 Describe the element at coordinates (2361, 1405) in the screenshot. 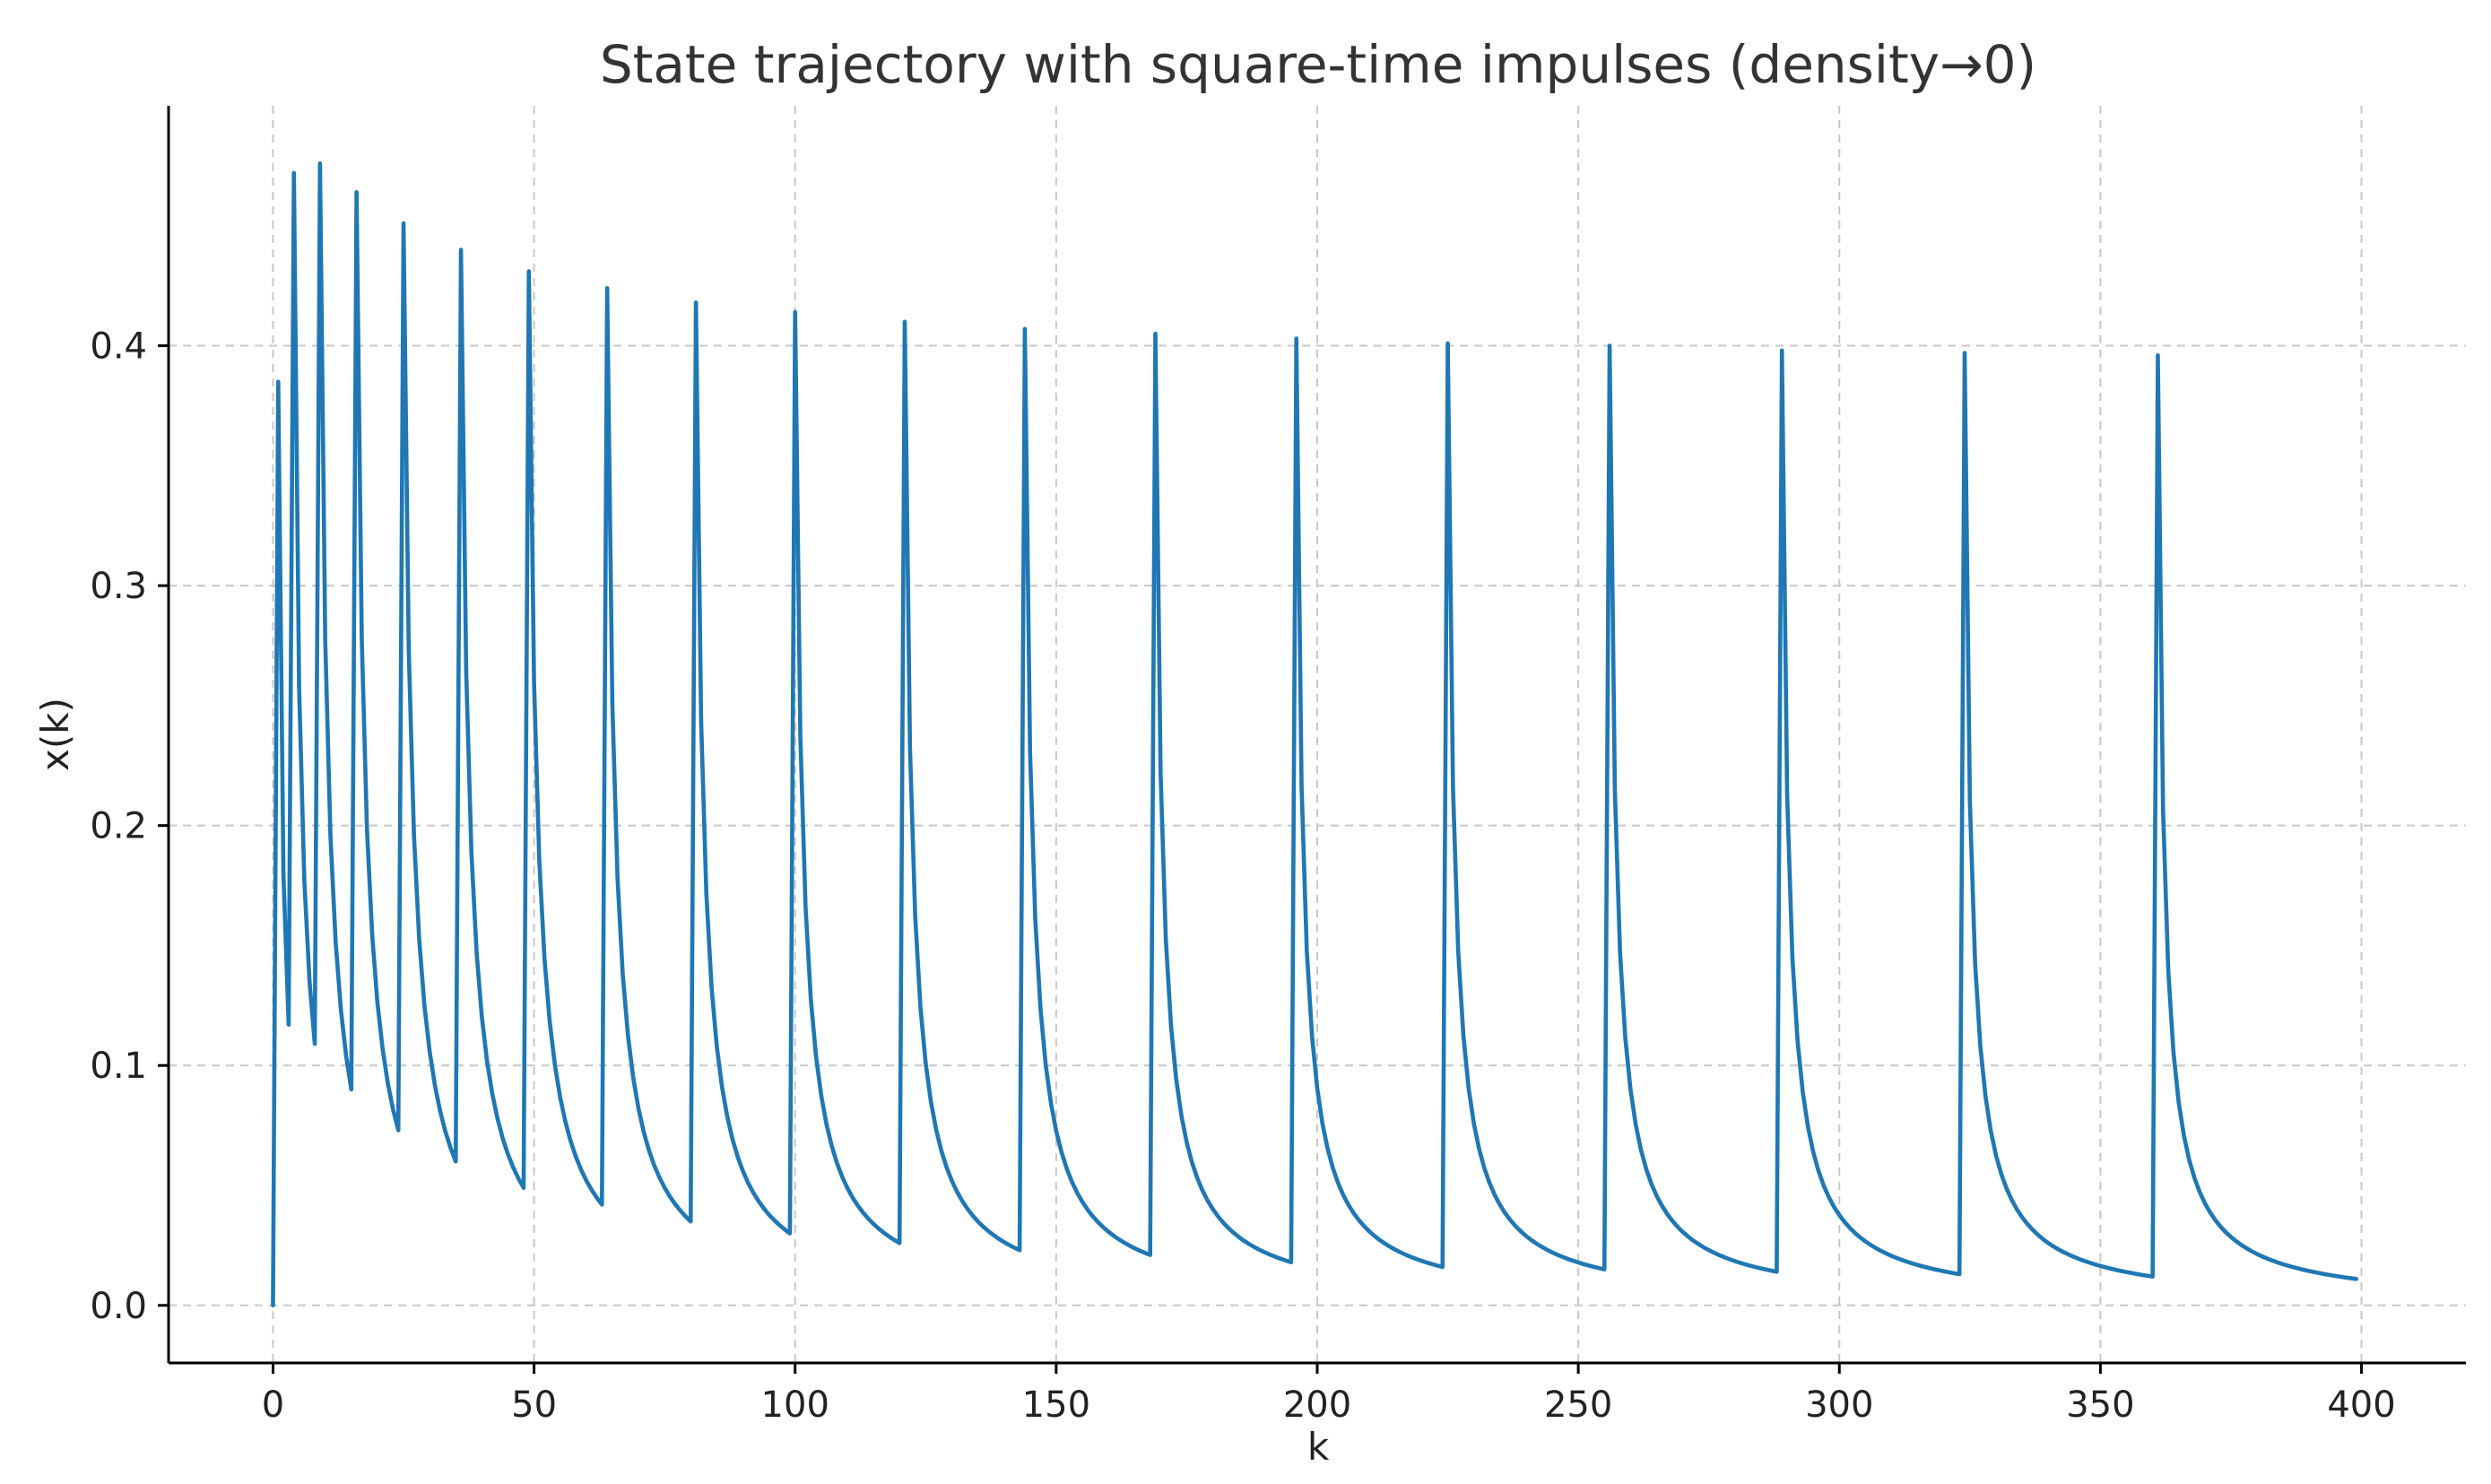

I see `x-tick-label: 400` at that location.